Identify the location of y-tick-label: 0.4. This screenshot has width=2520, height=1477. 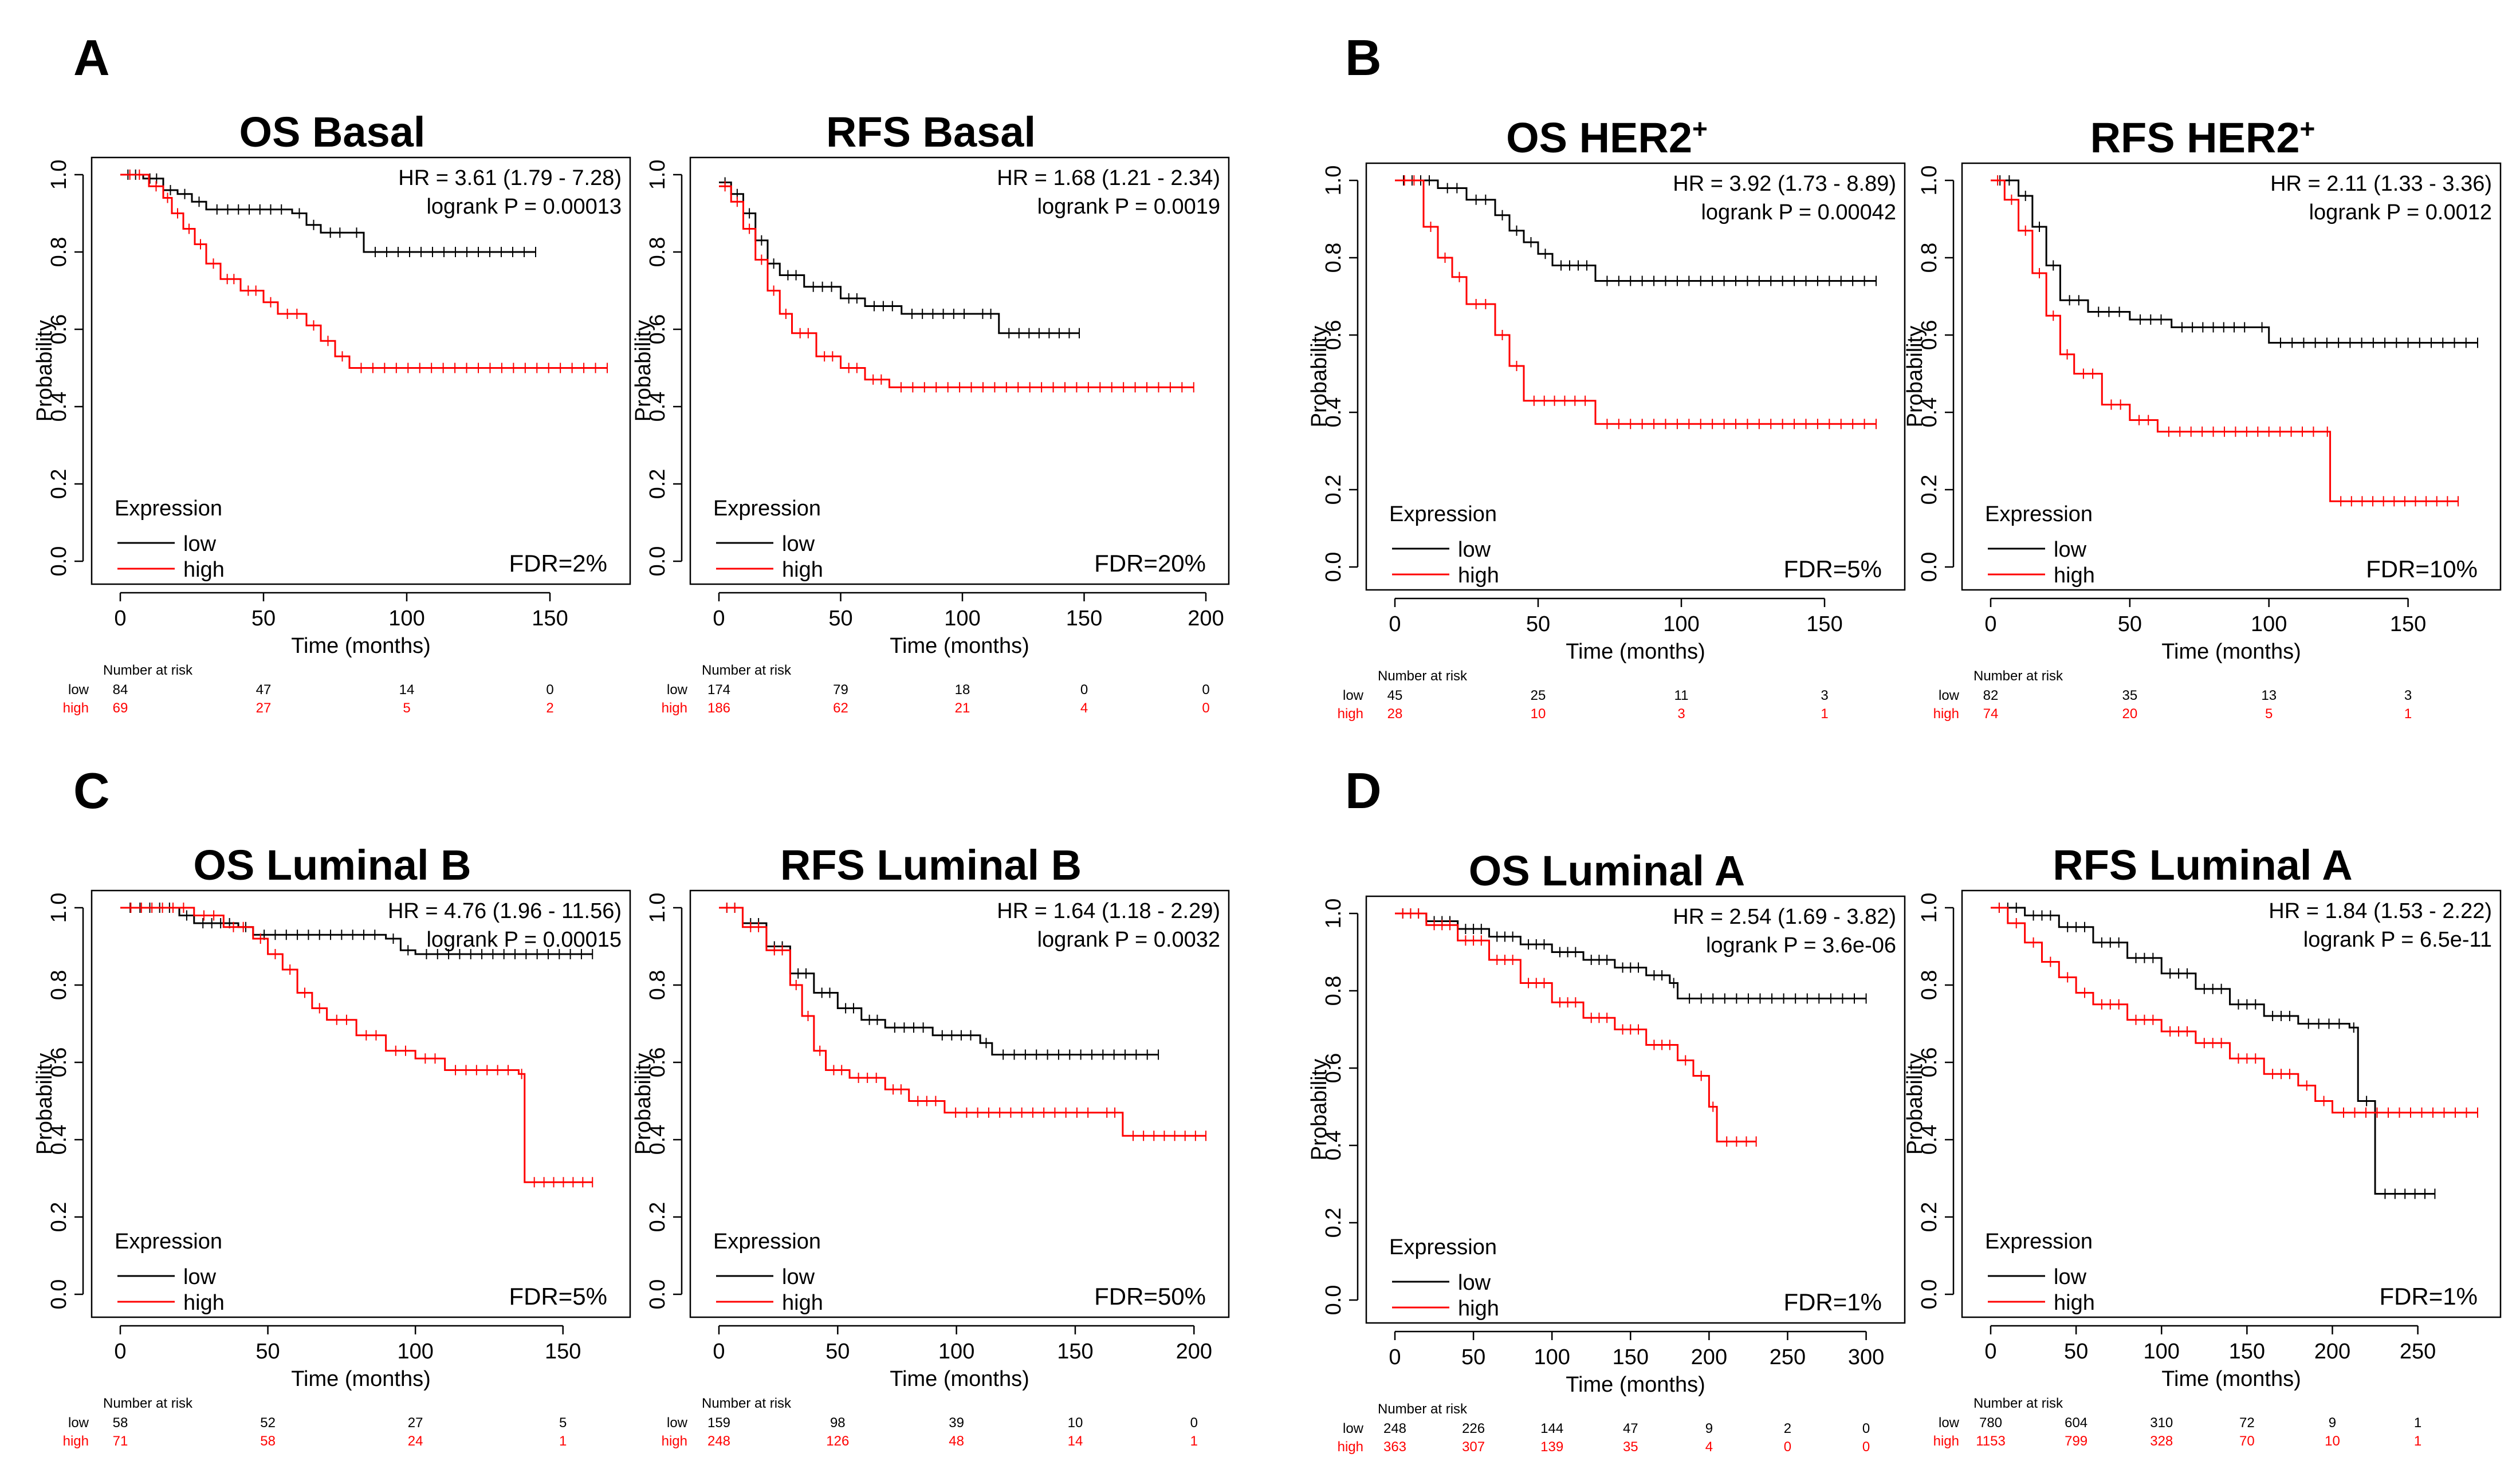
(658, 1140).